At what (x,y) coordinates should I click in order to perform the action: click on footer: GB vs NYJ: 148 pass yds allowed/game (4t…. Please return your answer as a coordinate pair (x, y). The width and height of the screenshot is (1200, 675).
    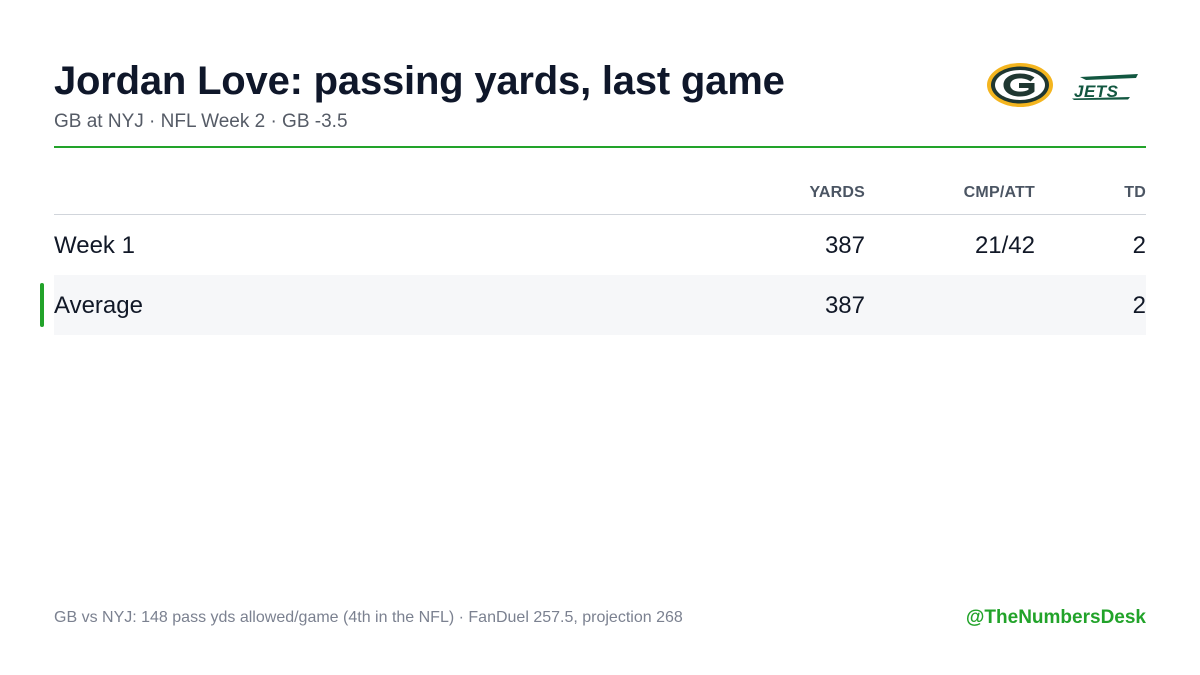
    Looking at the image, I should click on (600, 619).